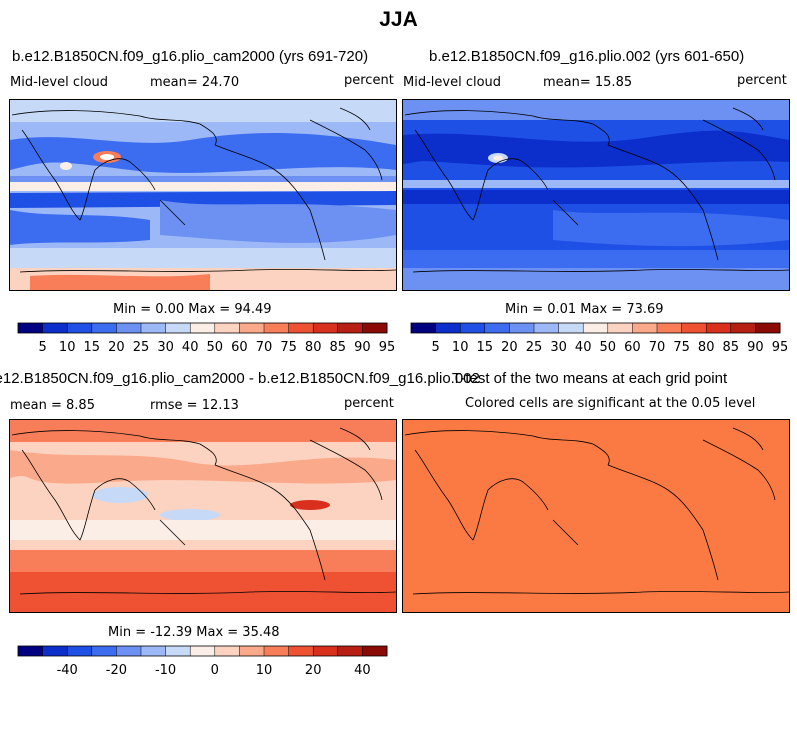  What do you see at coordinates (288, 347) in the screenshot?
I see `colorbar-1-tick-label: 75` at bounding box center [288, 347].